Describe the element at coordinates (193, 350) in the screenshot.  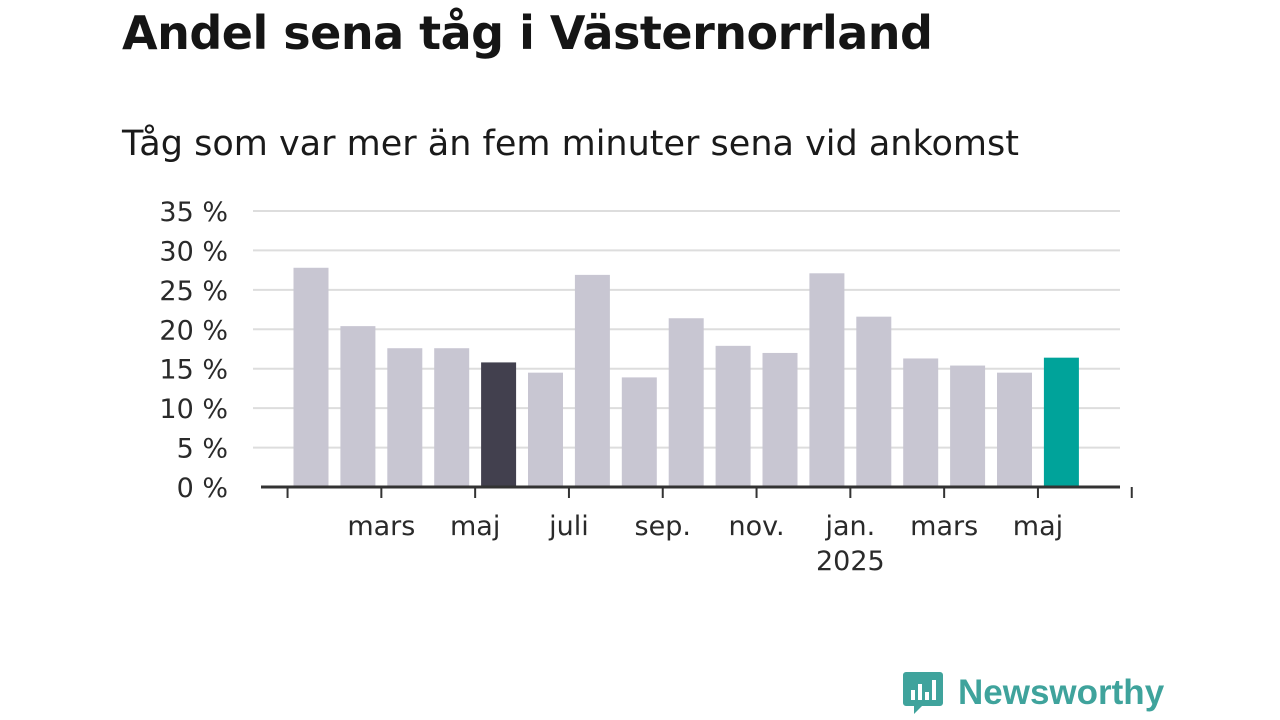
I see `y-axis-labels: 0 % 5 % 10 % 15 % 20 % 25 % 30 % 35 %` at that location.